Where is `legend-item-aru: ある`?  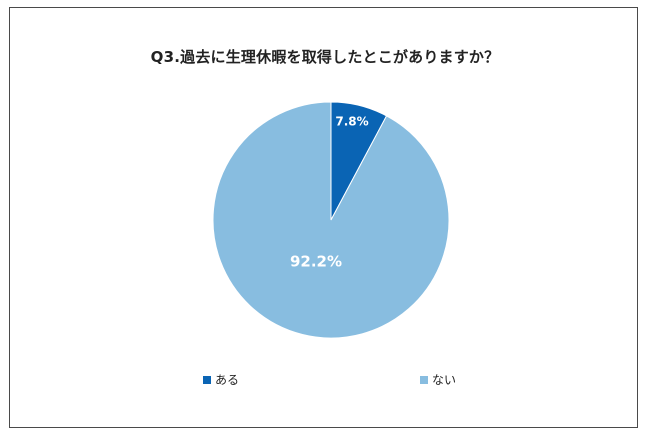
legend-item-aru: ある is located at coordinates (221, 379).